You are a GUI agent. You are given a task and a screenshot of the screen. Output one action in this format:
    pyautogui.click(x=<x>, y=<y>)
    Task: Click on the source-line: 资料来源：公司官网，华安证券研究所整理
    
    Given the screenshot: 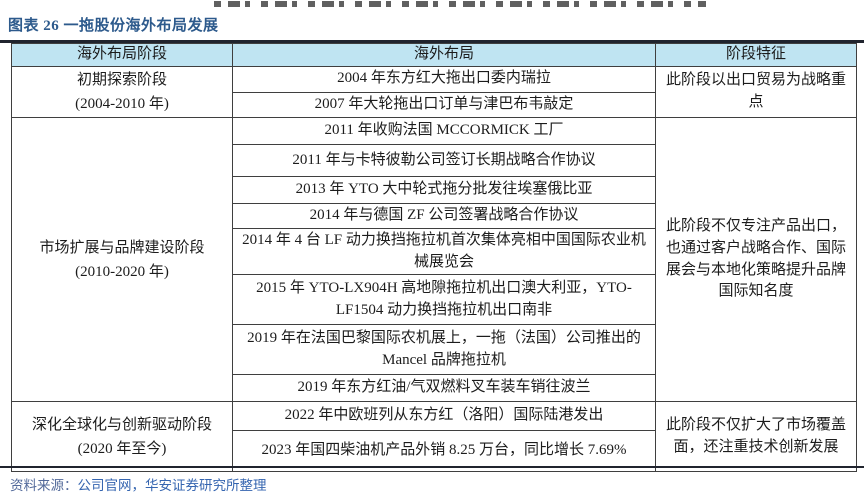 What is the action you would take?
    pyautogui.click(x=138, y=484)
    